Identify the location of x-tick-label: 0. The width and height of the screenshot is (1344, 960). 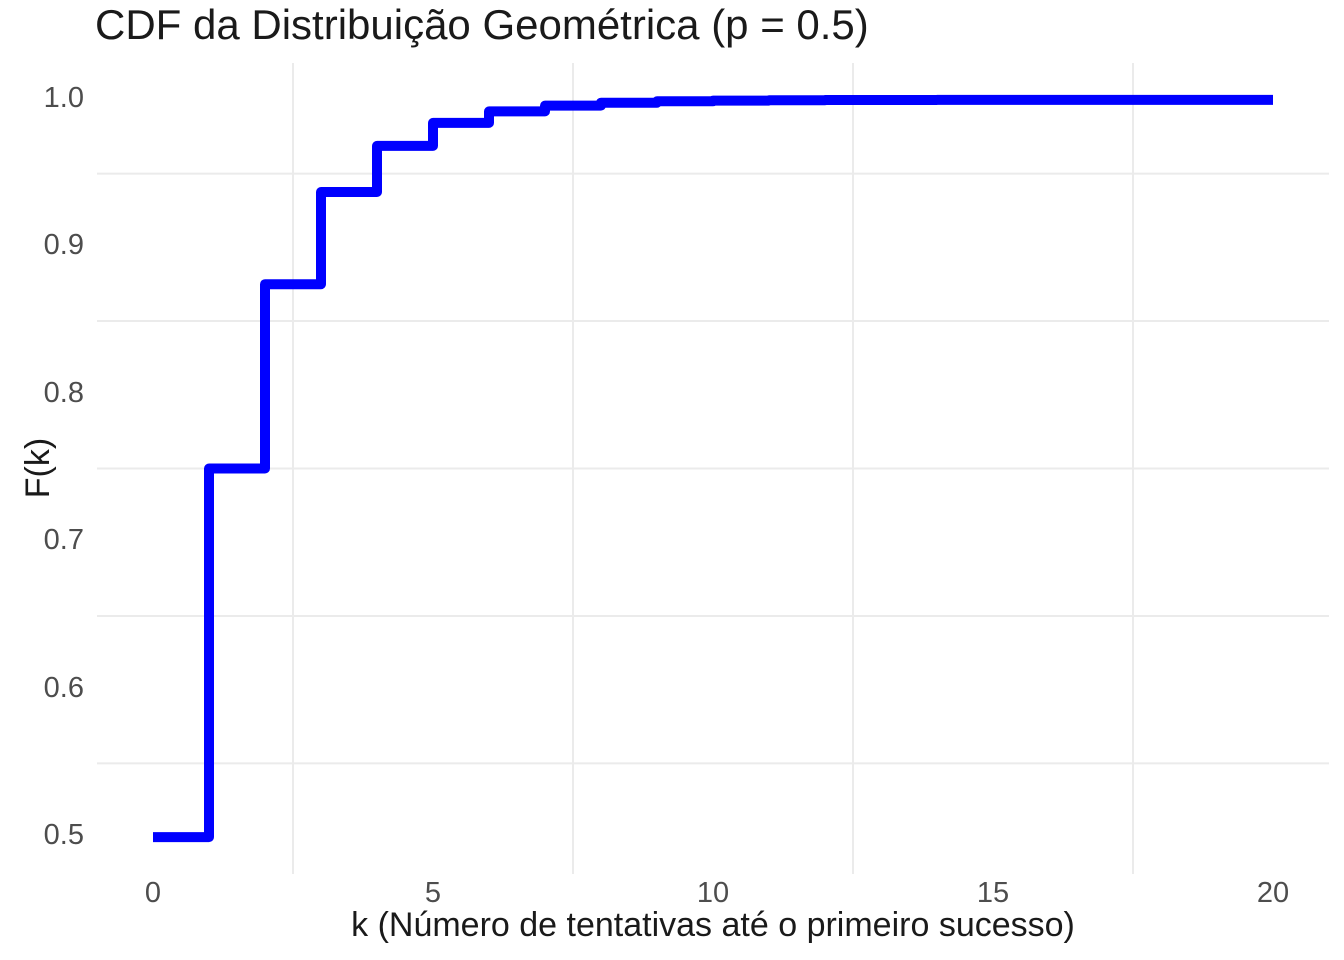
(153, 893).